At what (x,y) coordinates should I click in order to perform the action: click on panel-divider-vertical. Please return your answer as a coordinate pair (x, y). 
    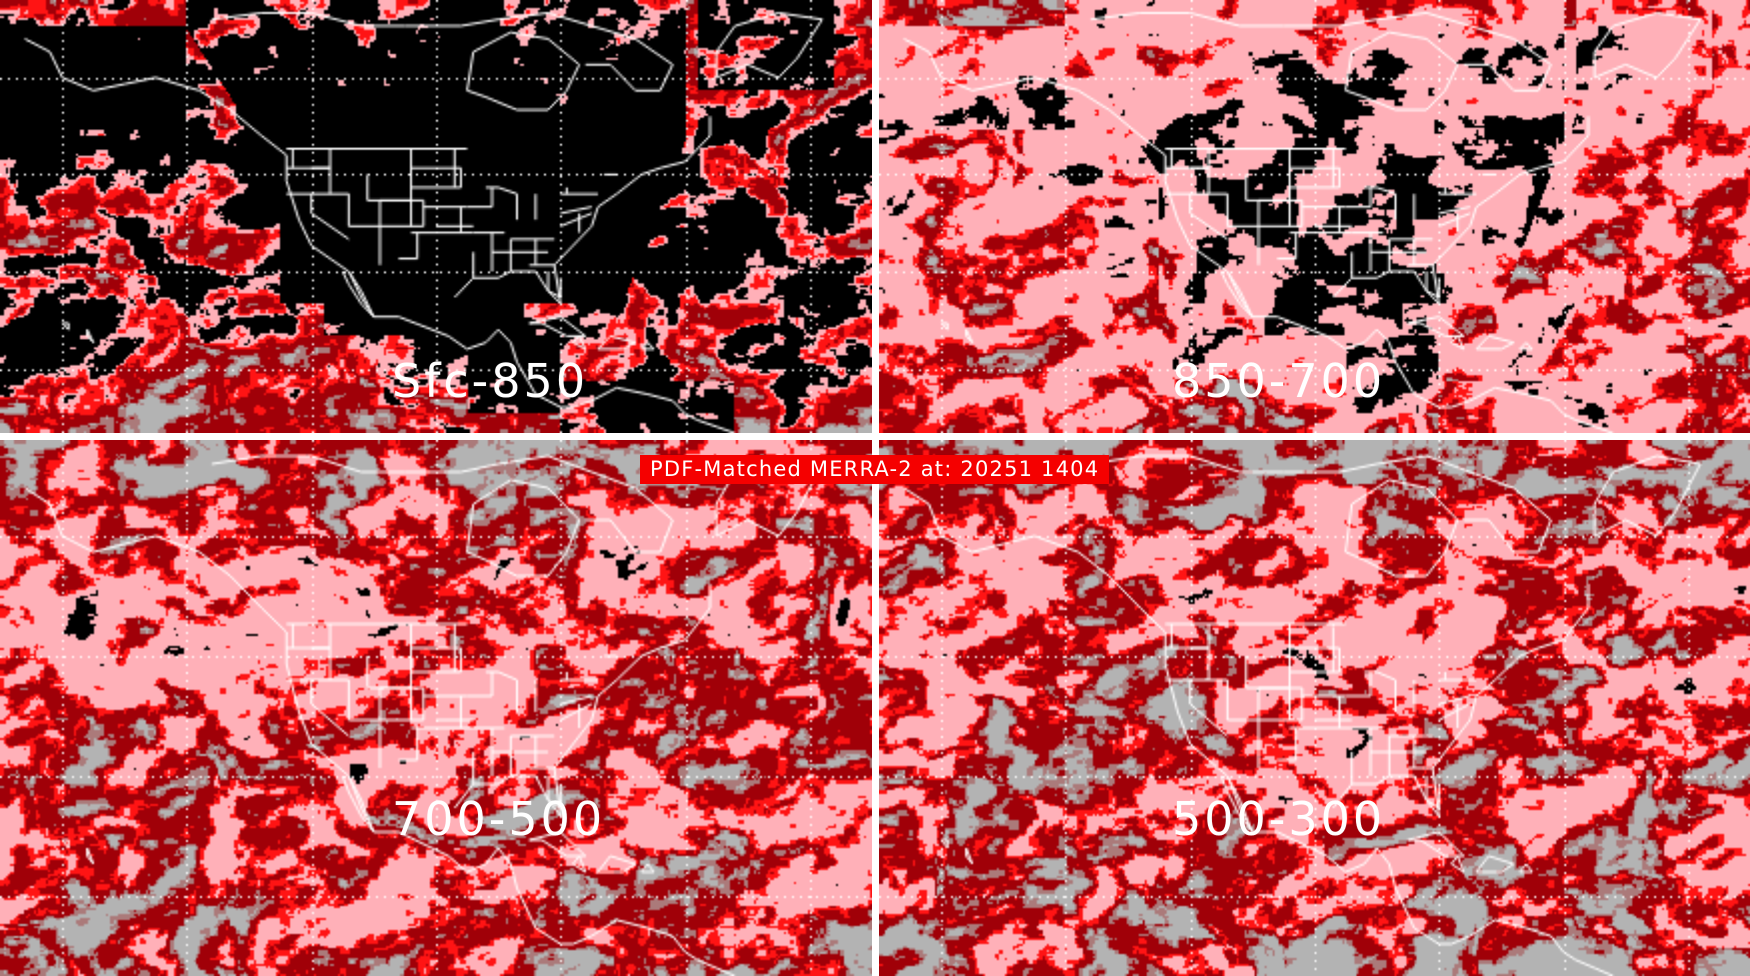
    Looking at the image, I should click on (875, 488).